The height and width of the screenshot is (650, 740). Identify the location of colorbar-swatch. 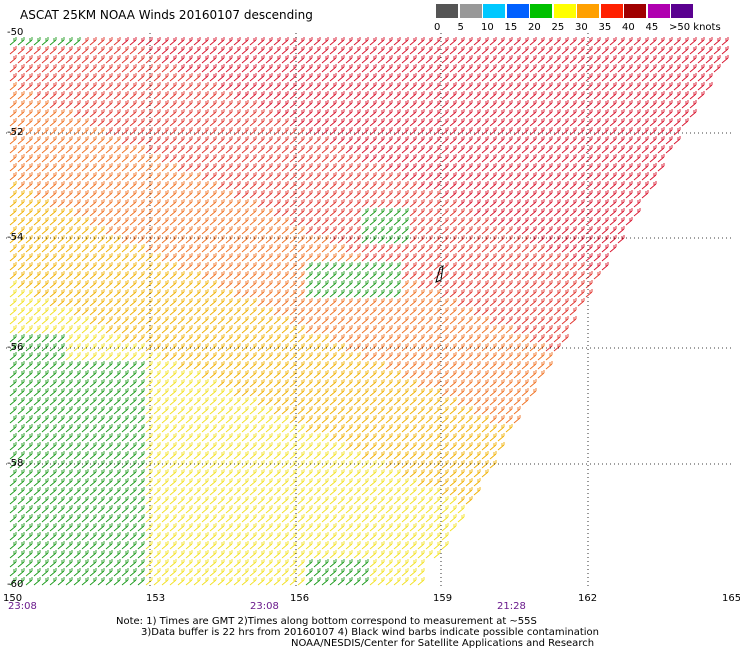
(564, 11).